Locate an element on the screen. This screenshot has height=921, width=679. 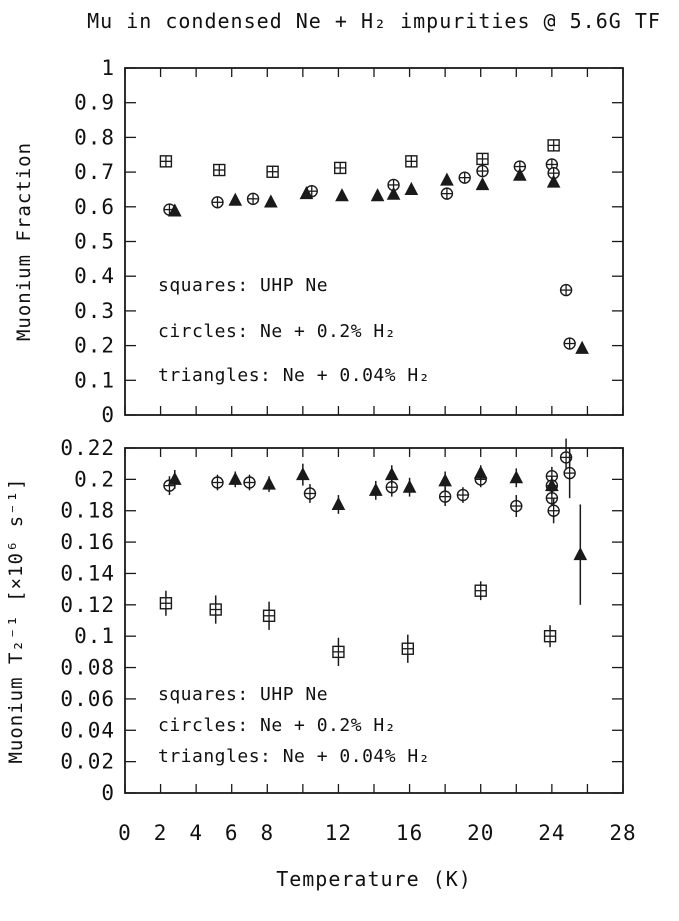
legend-line-bottom: squares: UHP Ne is located at coordinates (243, 694).